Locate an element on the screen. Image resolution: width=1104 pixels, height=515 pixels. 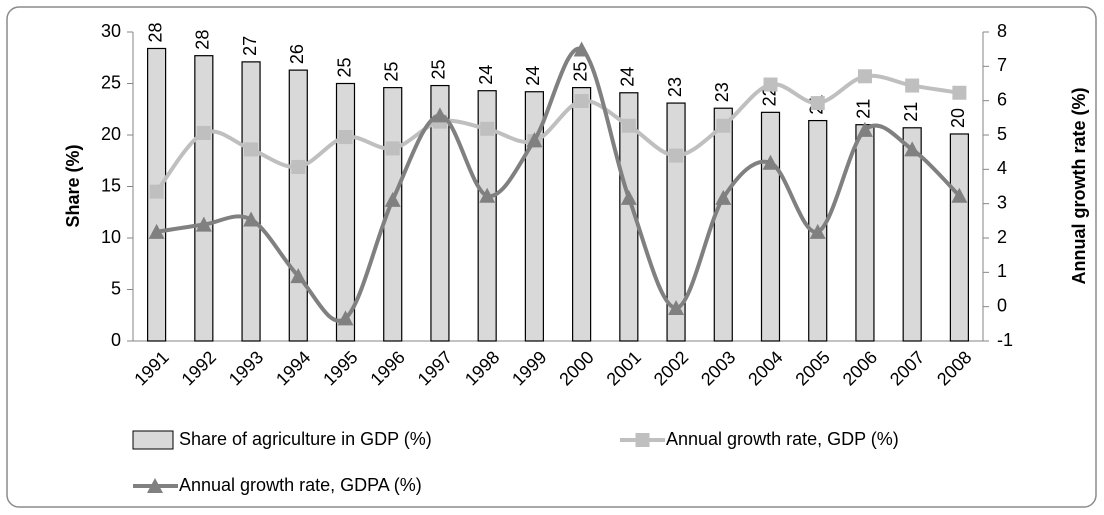
y-tick-label: 15 is located at coordinates (111, 185).